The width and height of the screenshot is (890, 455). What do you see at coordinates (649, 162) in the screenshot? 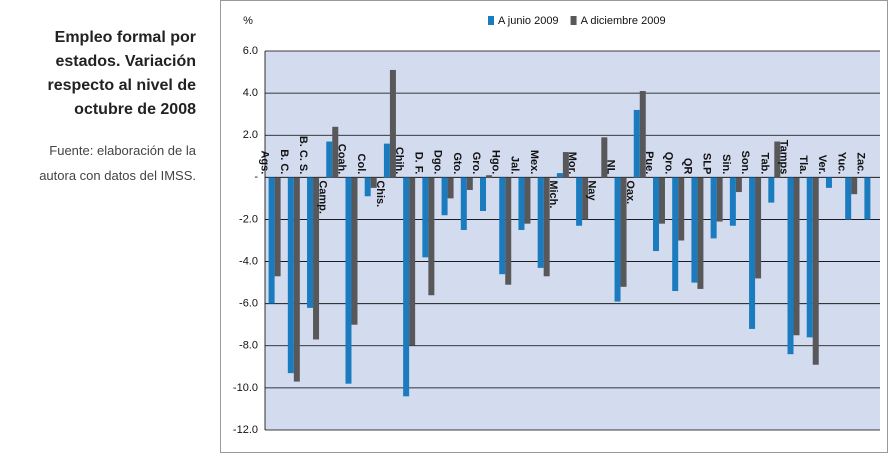
I see `x-tick-label: Pue.` at bounding box center [649, 162].